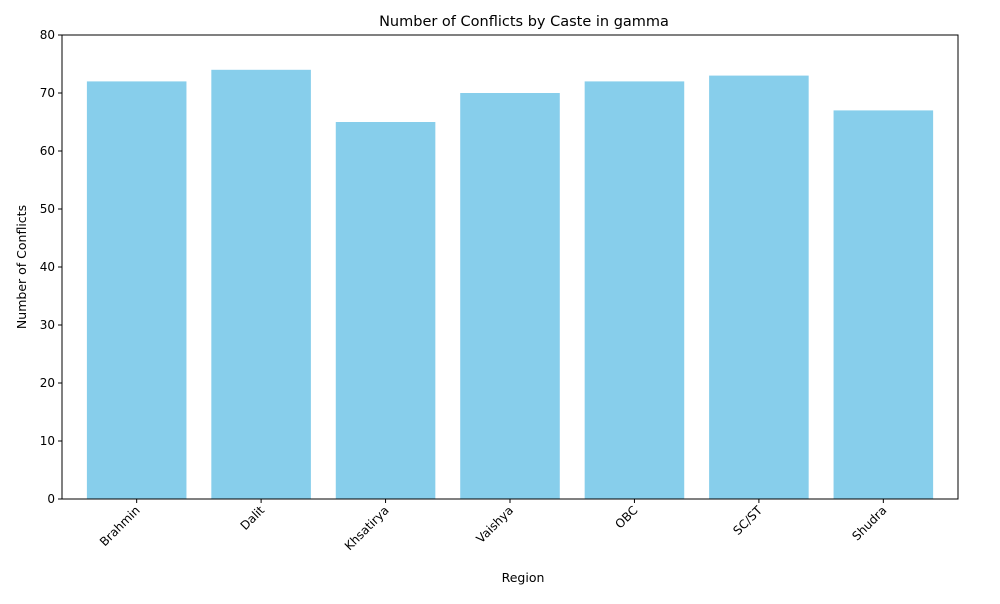  Describe the element at coordinates (747, 520) in the screenshot. I see `x-tick-label: SC/ST` at that location.